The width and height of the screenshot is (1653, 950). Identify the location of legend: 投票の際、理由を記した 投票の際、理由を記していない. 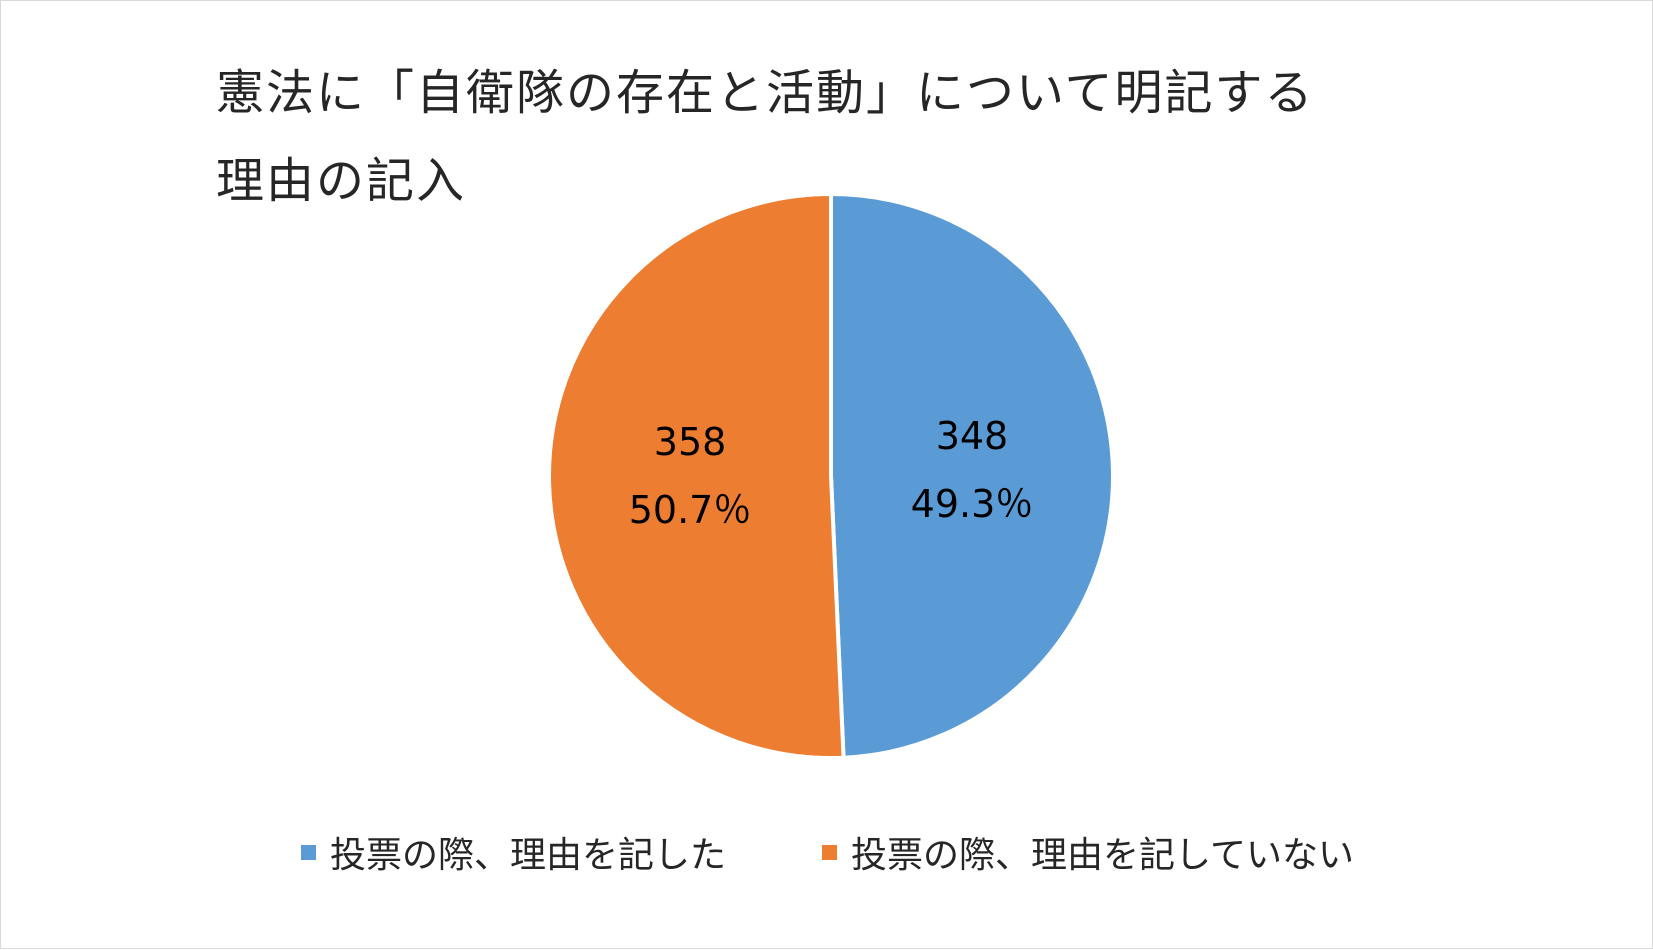
(827, 852).